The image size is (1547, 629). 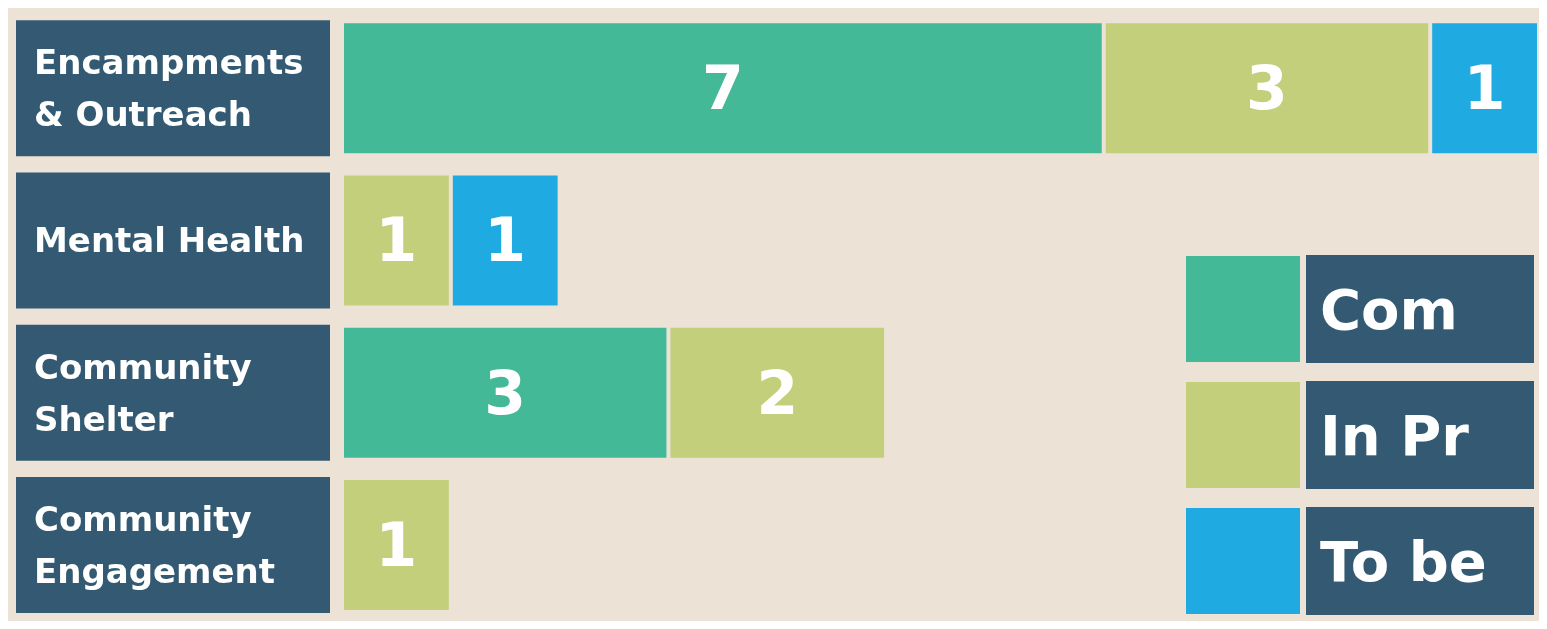 What do you see at coordinates (155, 544) in the screenshot?
I see `y-tick-label: Community Engagement` at bounding box center [155, 544].